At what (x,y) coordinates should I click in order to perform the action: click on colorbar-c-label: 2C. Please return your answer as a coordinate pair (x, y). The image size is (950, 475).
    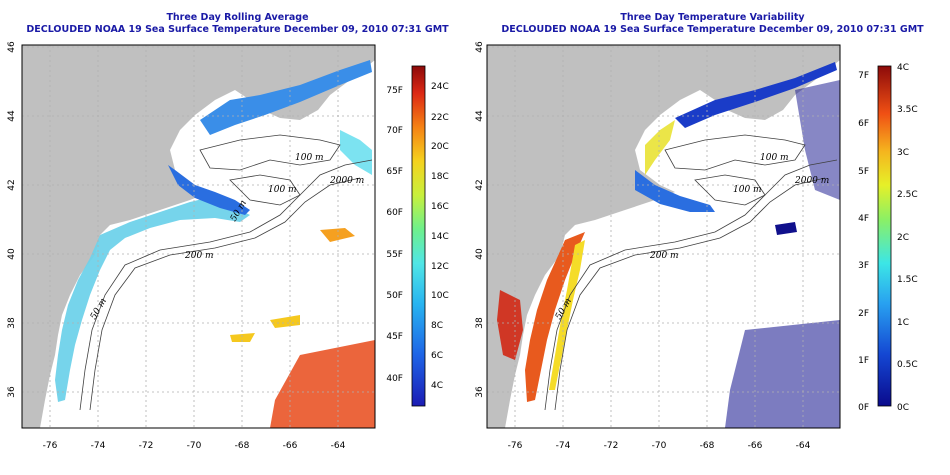
    Looking at the image, I should click on (903, 238).